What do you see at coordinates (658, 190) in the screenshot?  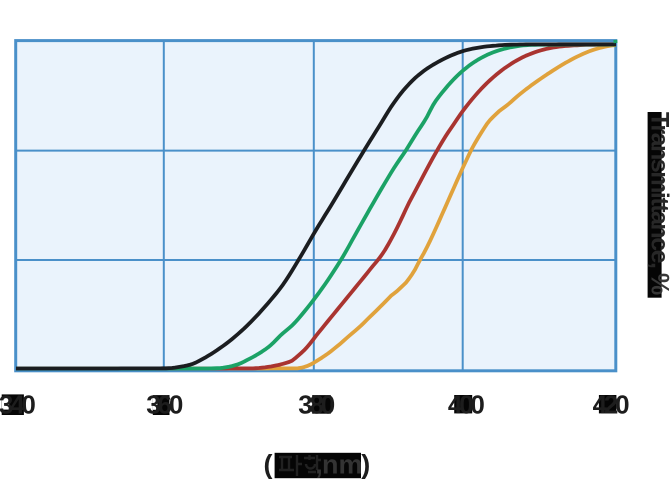 I see `svg-text: Transmittance,` at bounding box center [658, 190].